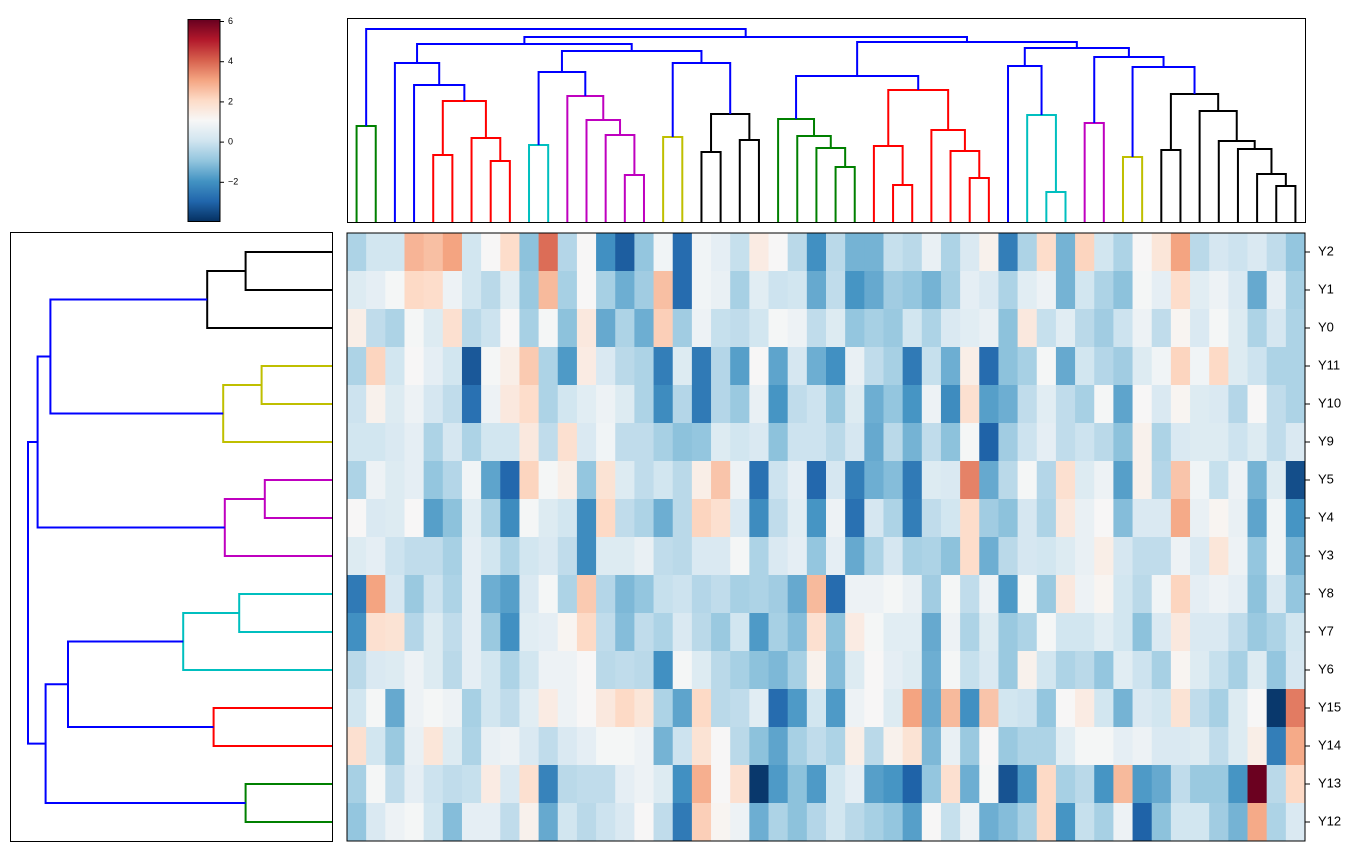 The height and width of the screenshot is (861, 1361). I want to click on colorbar-tick-label: −2, so click(233, 182).